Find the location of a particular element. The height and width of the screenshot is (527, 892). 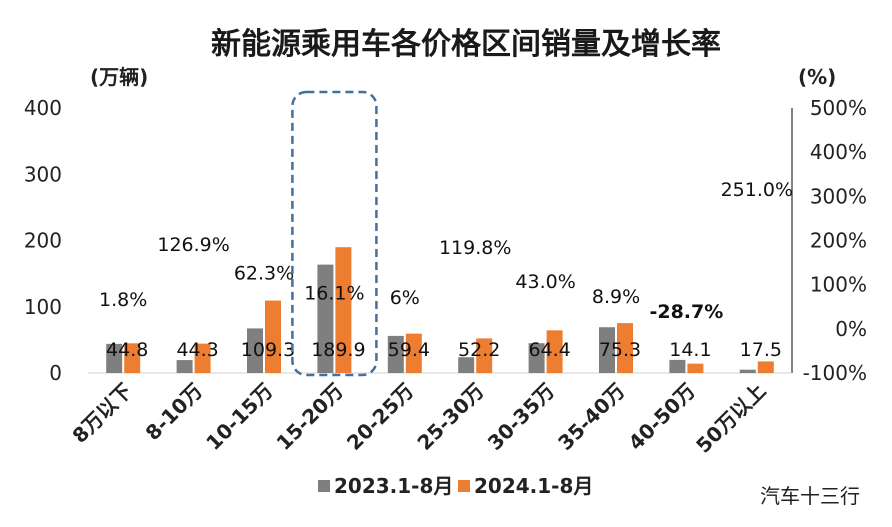

growth-rate-label: 43.0% is located at coordinates (545, 282).